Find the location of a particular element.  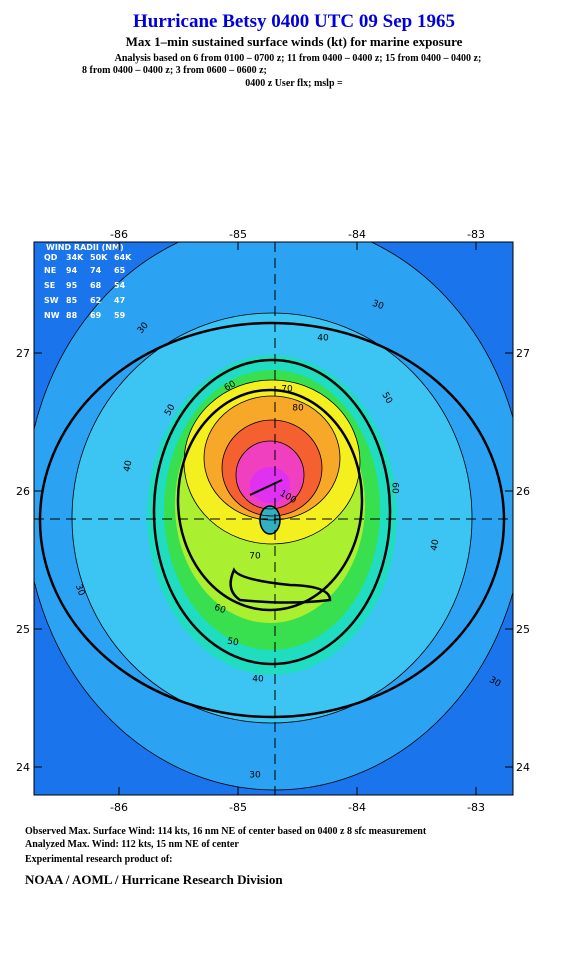

wind-radii-cell: 65 is located at coordinates (120, 270).